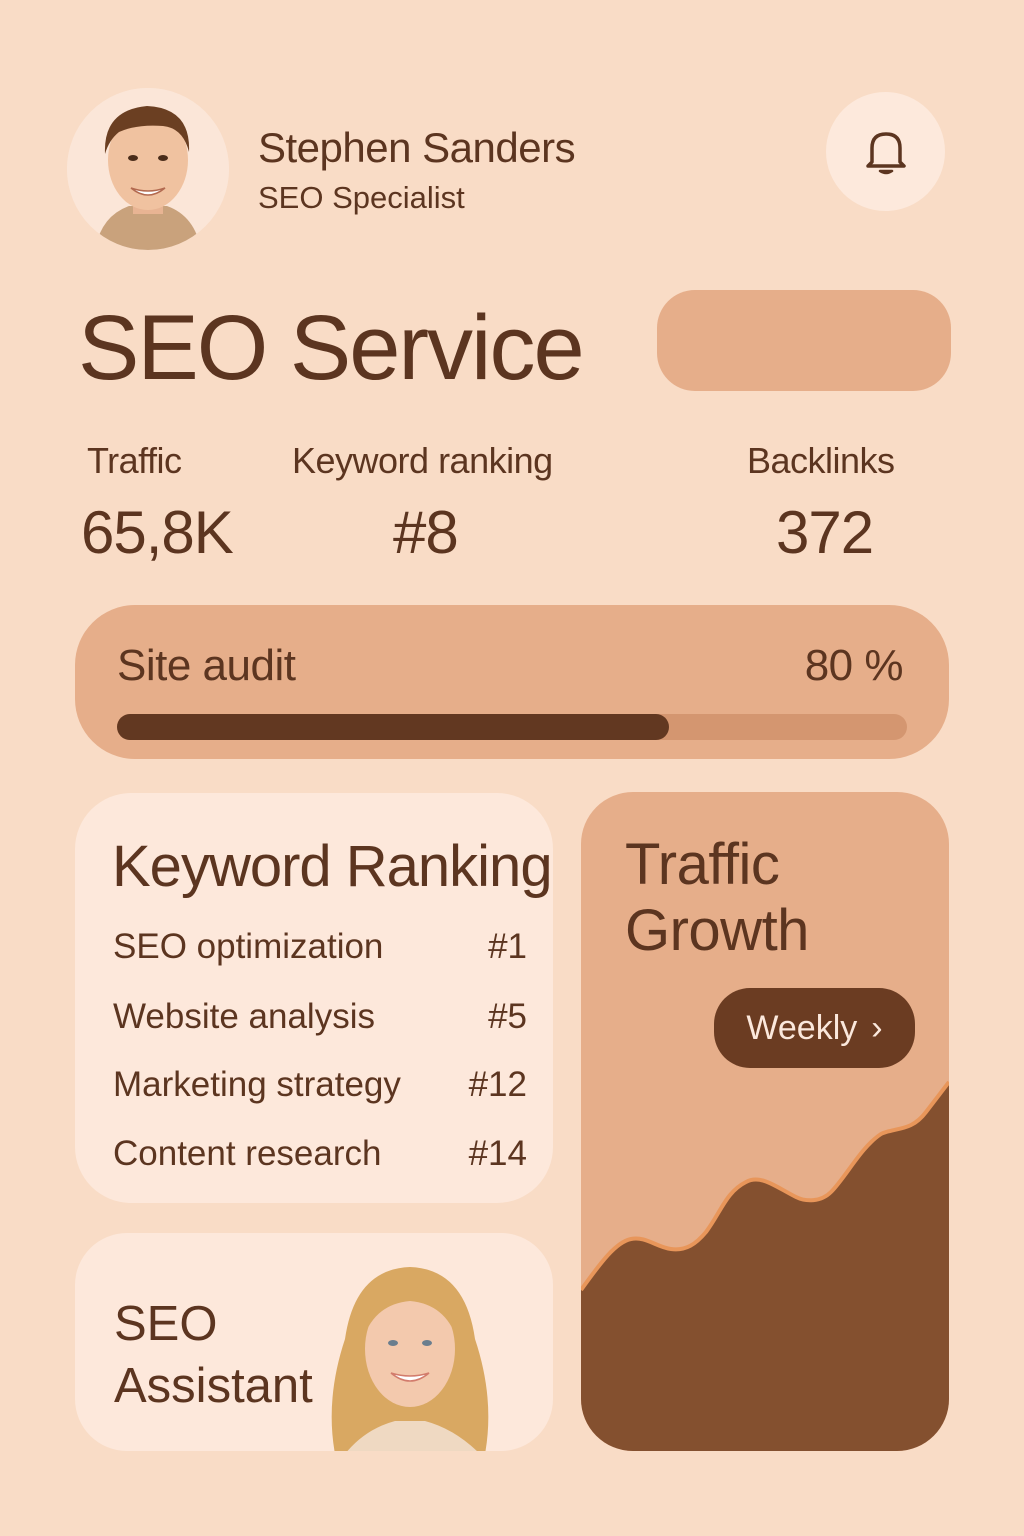  What do you see at coordinates (765, 1265) in the screenshot?
I see `traffic-area-chart` at bounding box center [765, 1265].